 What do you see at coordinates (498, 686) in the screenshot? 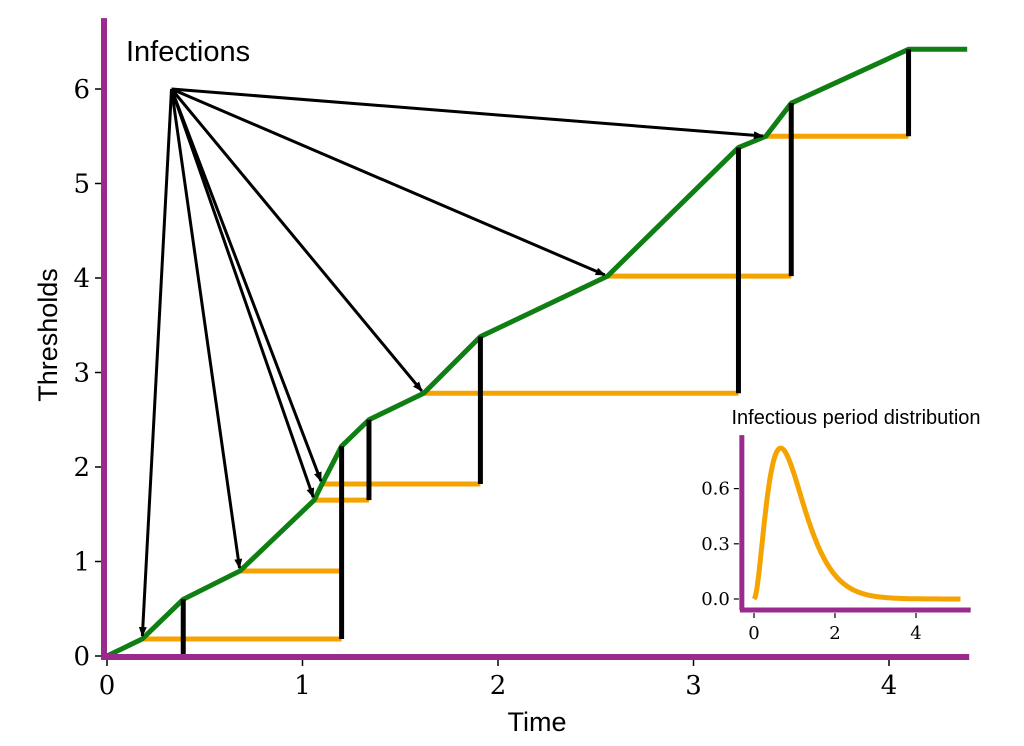
I see `x-tick-label-2: 2` at bounding box center [498, 686].